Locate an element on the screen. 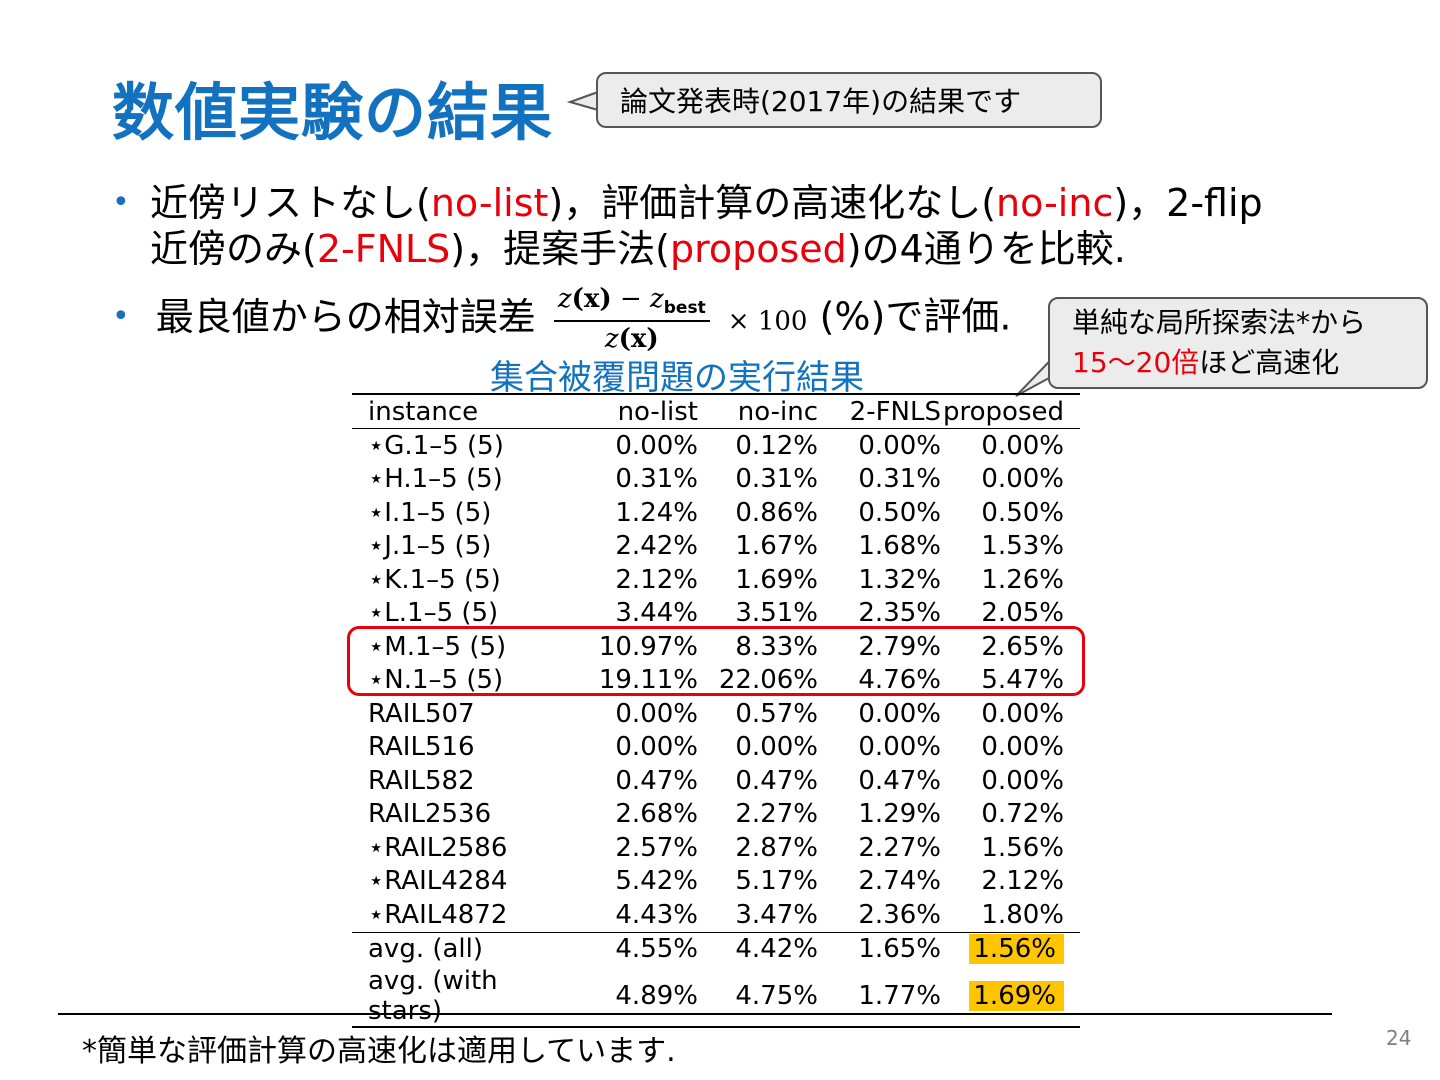  cell-instance: ⋆RAIL4284 is located at coordinates (438, 881).